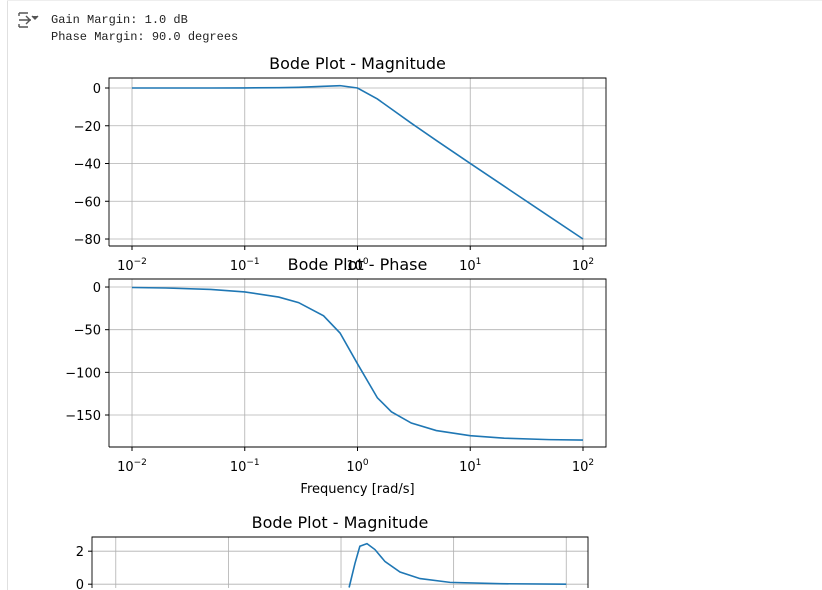 The width and height of the screenshot is (822, 590). What do you see at coordinates (28, 20) in the screenshot?
I see `output-icon` at bounding box center [28, 20].